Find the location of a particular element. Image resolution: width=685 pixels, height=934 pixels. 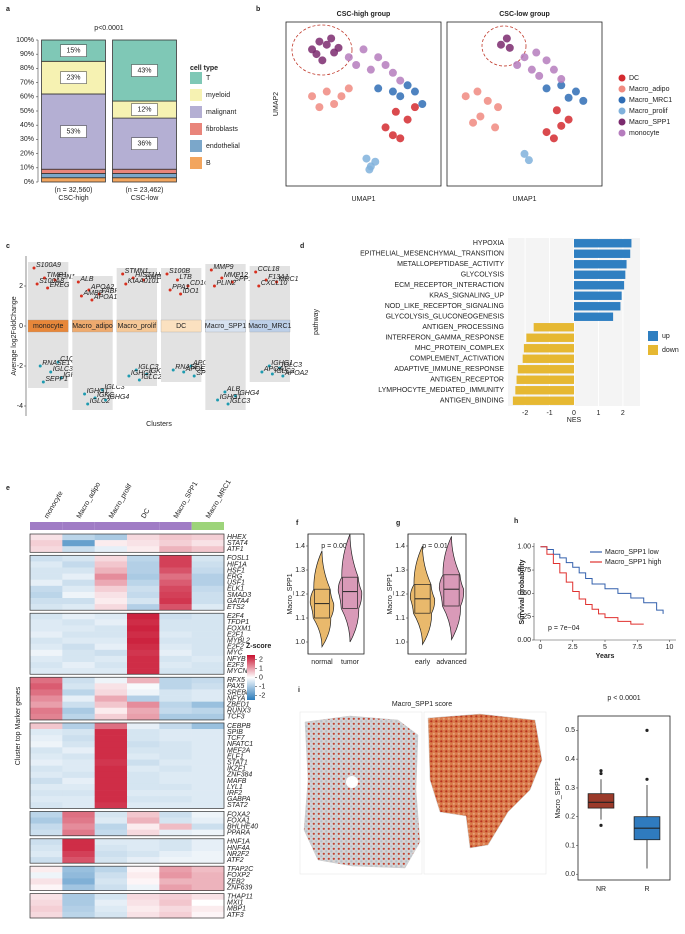

row-label: IRF2 is located at coordinates (234, 793).